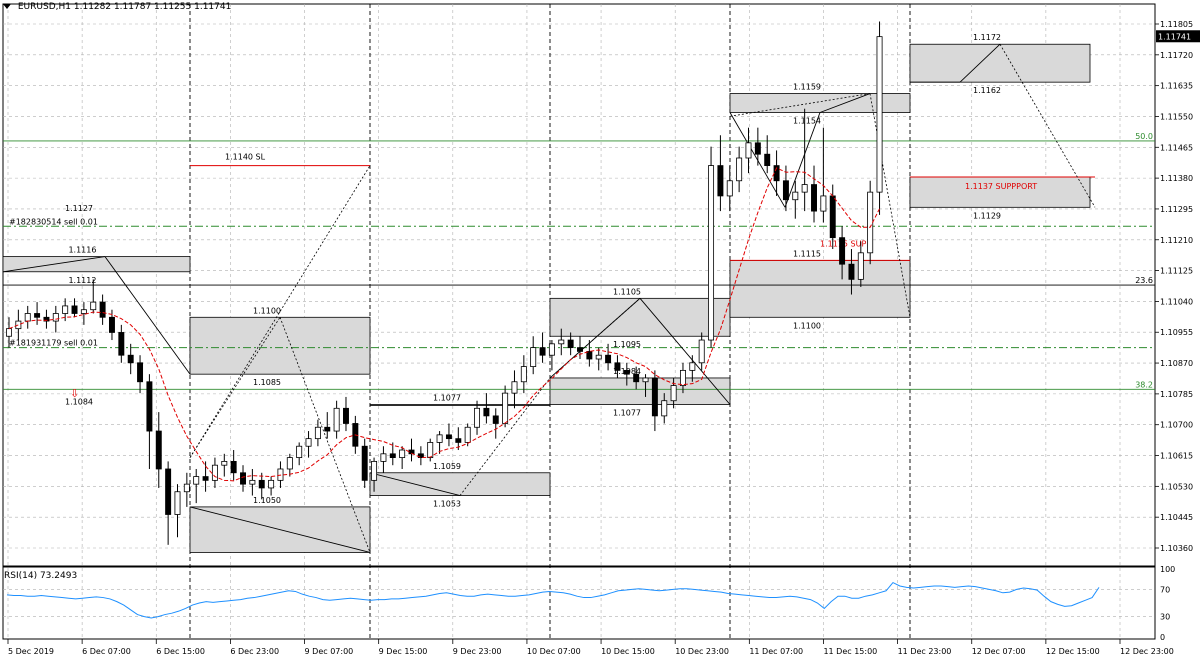  Describe the element at coordinates (477, 651) in the screenshot. I see `time-tick-label: 9 Dec 23:00` at that location.